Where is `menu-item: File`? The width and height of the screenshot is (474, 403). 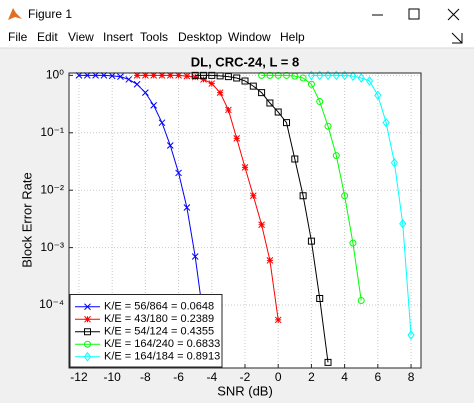
menu-item: File is located at coordinates (18, 37).